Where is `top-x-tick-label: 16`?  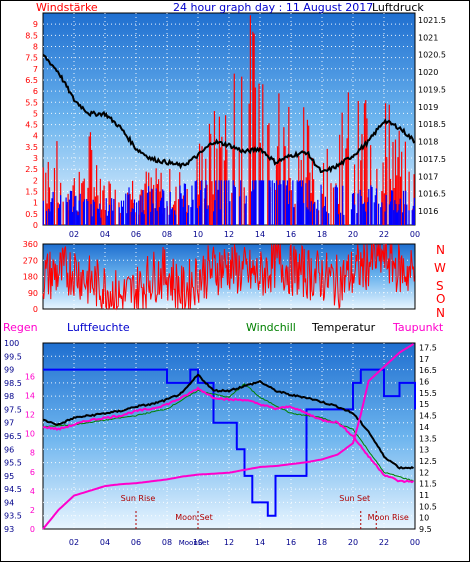 top-x-tick-label: 16 is located at coordinates (291, 234).